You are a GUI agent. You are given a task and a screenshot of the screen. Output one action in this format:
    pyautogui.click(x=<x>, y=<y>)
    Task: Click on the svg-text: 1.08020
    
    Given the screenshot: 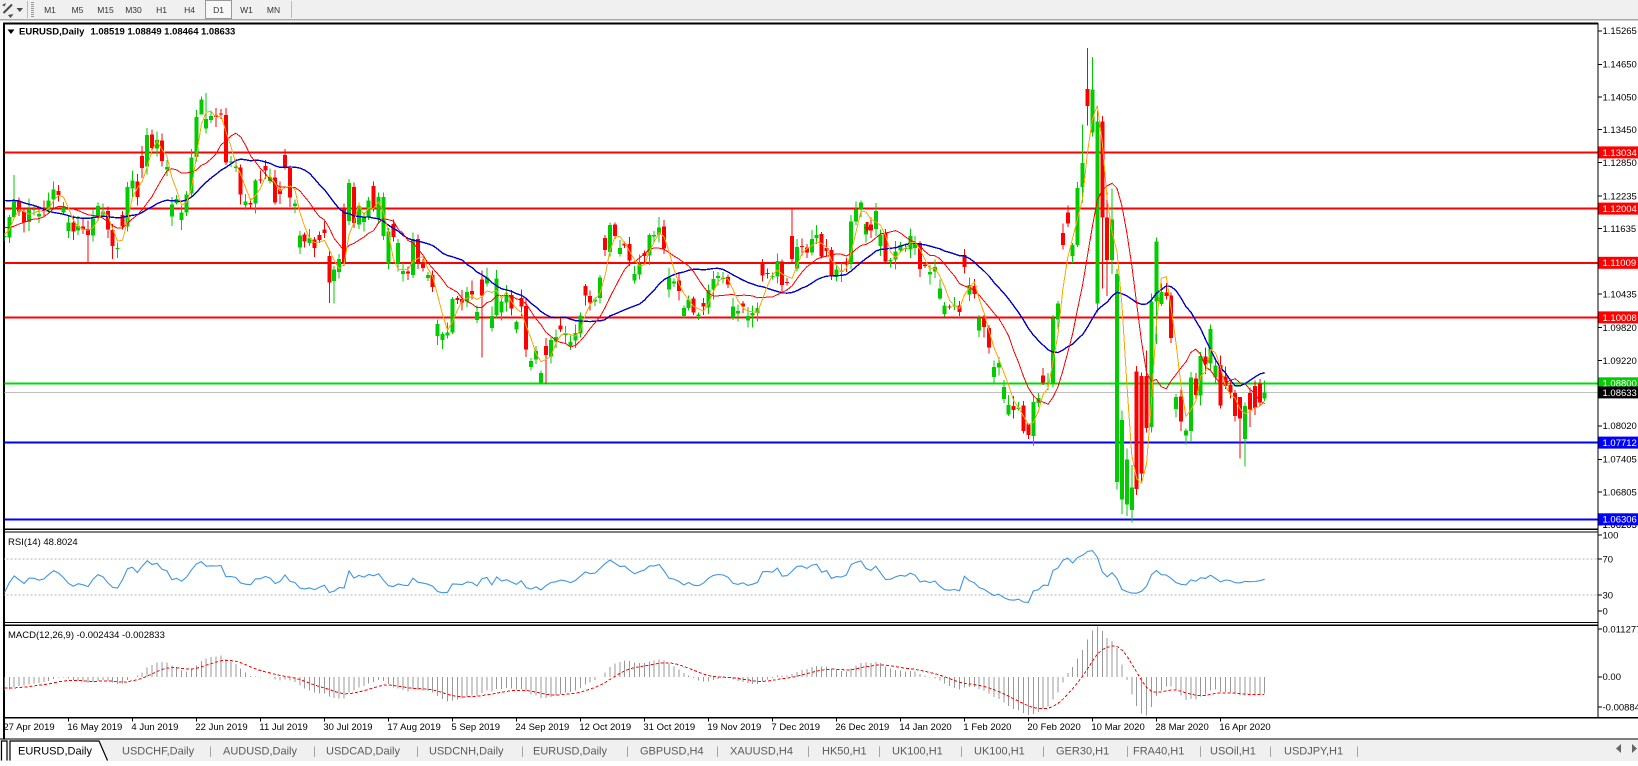 What is the action you would take?
    pyautogui.click(x=1620, y=426)
    